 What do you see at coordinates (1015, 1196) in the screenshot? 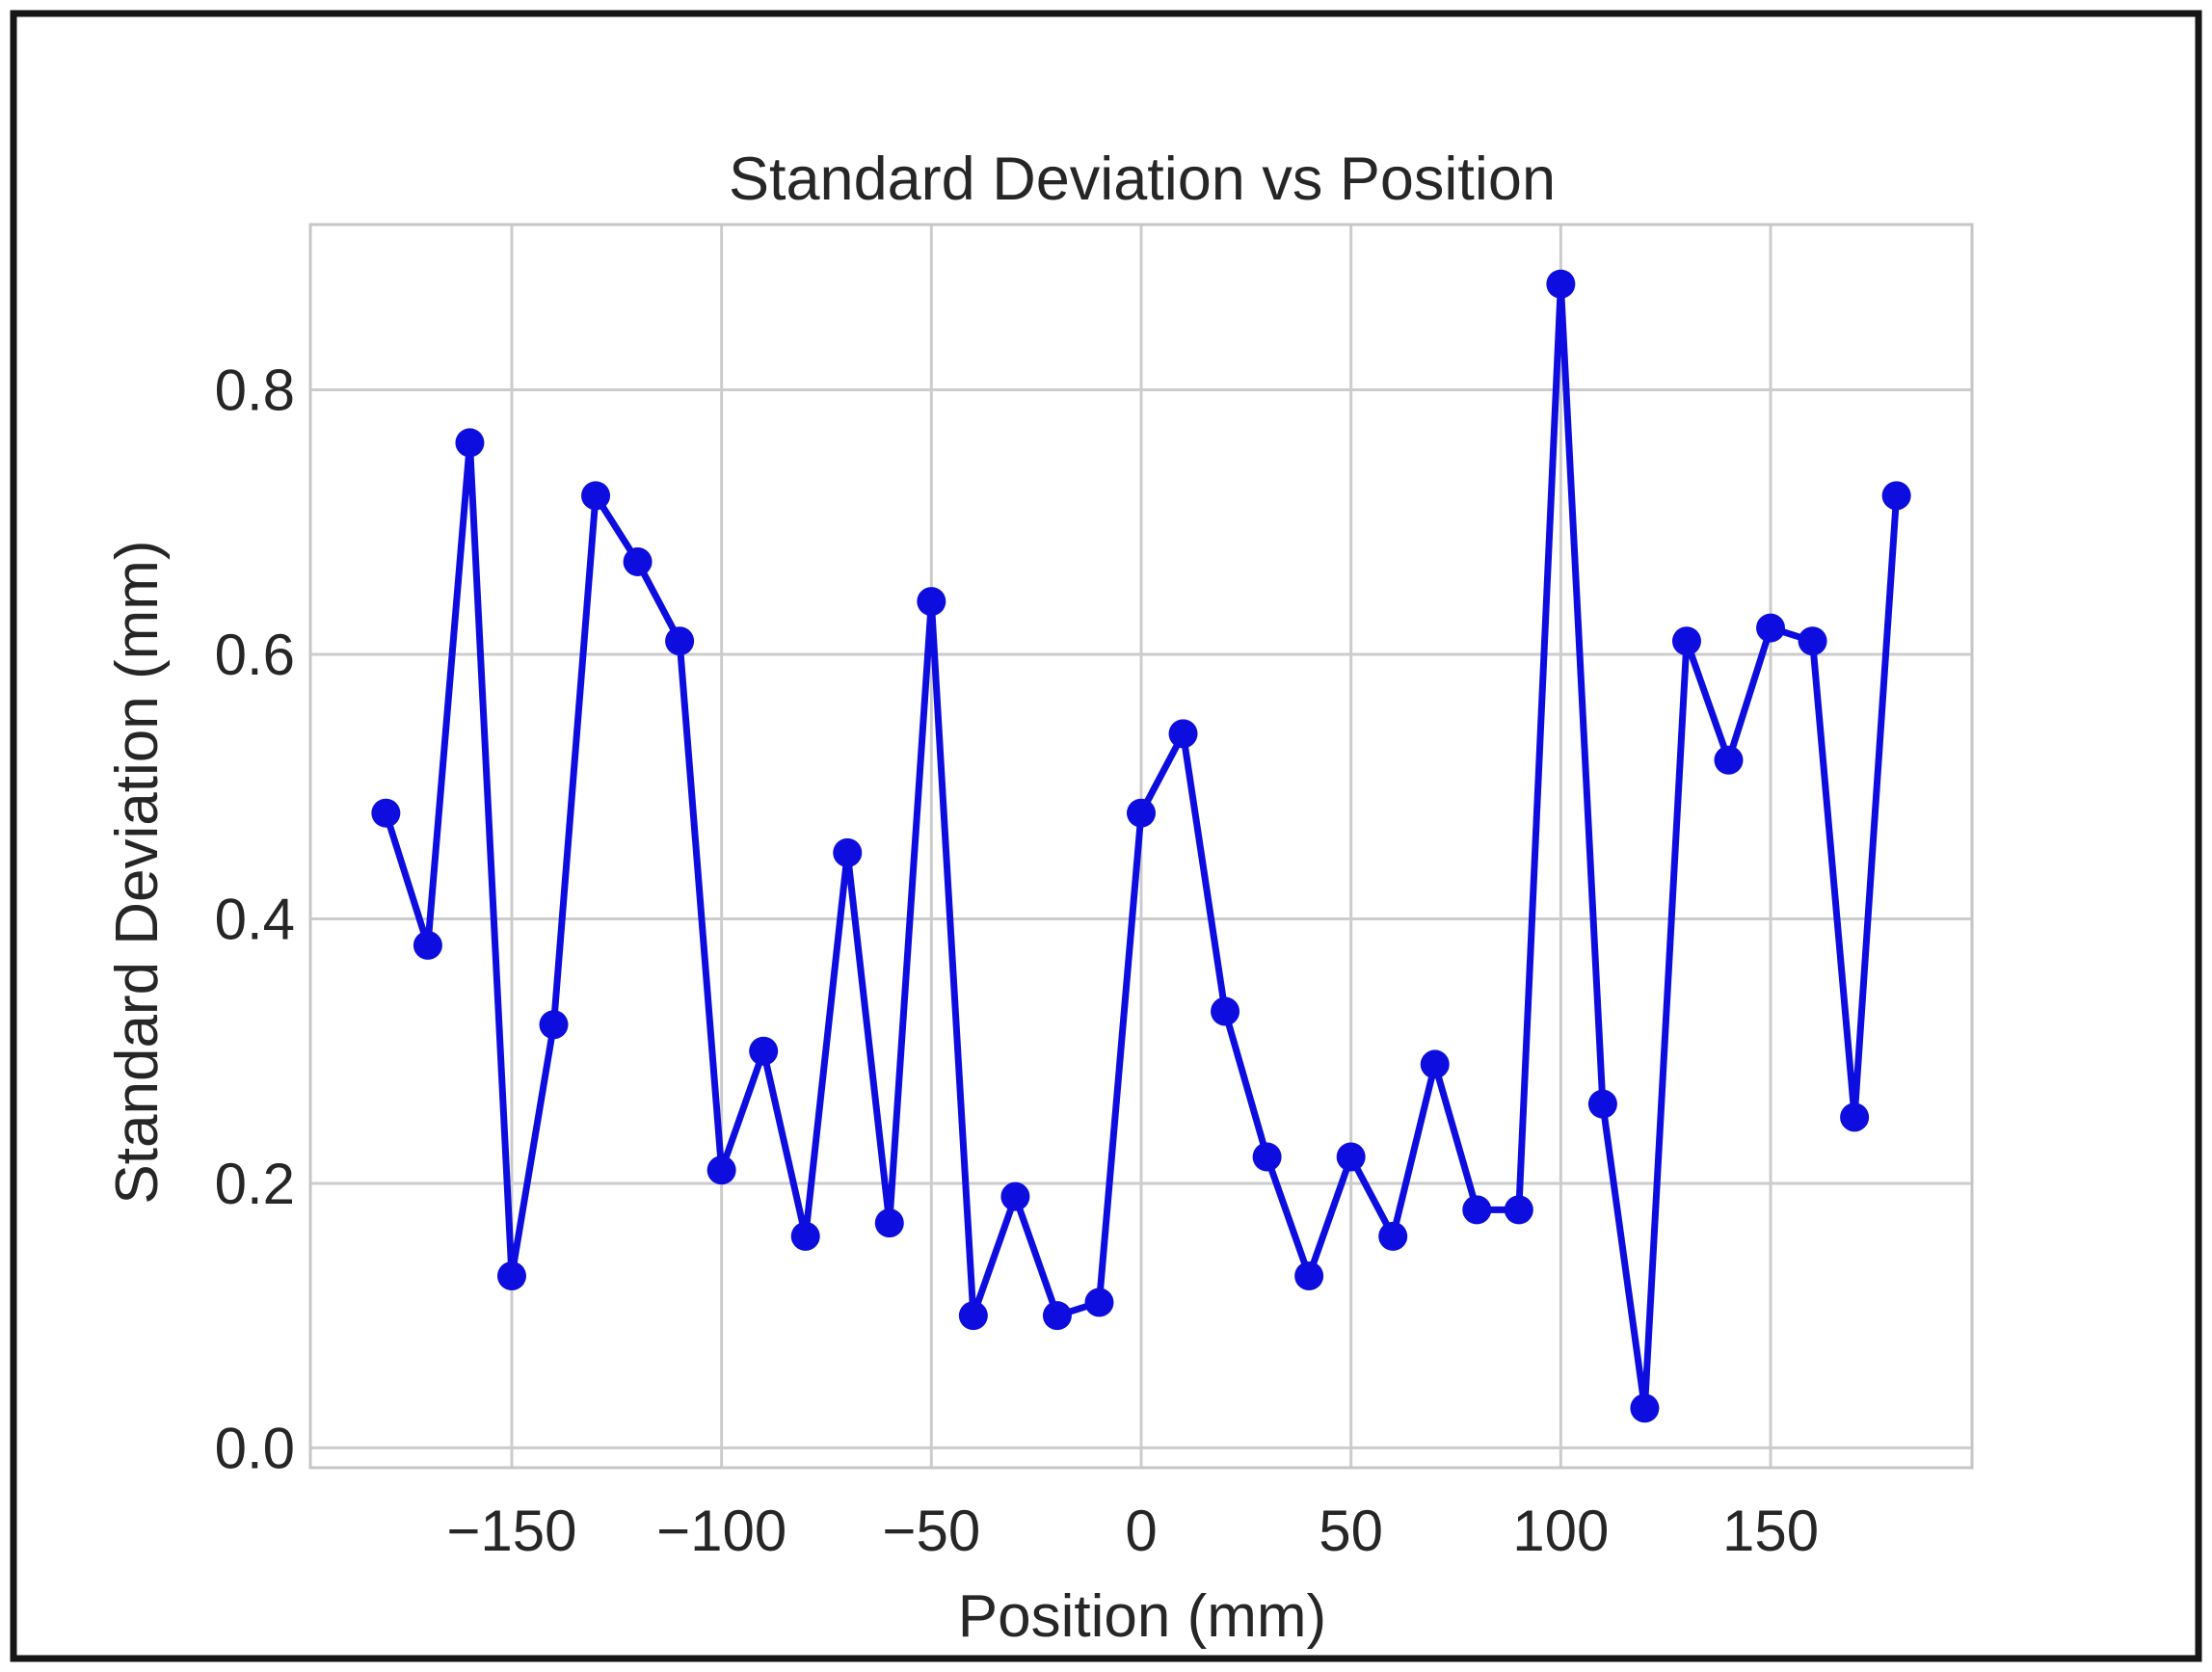
I see `data-point--30mm` at bounding box center [1015, 1196].